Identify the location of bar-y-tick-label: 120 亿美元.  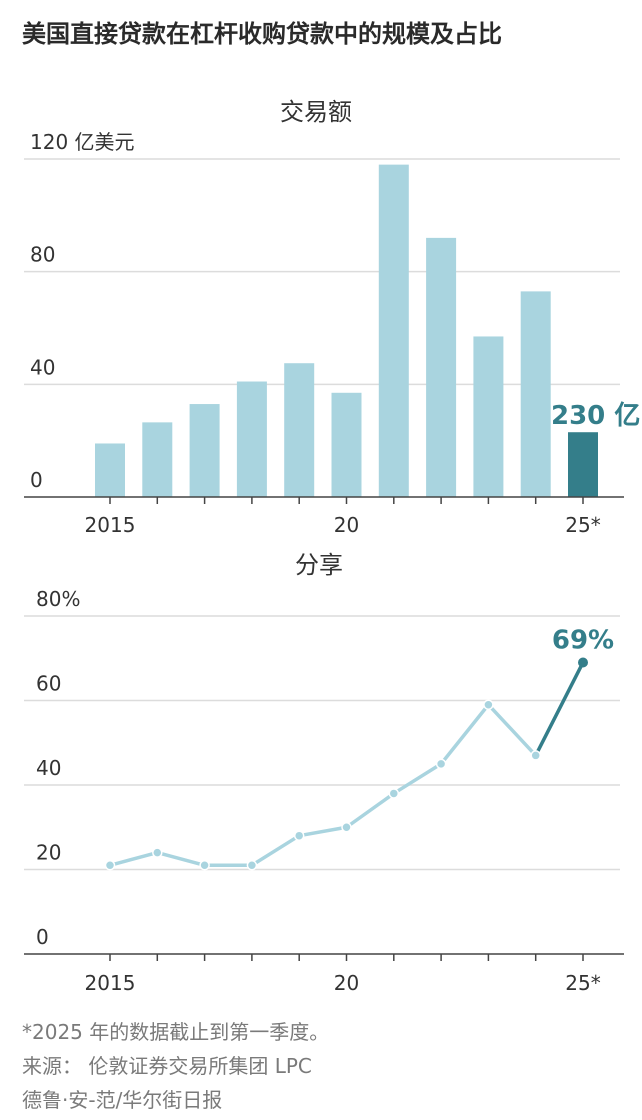
(82, 142).